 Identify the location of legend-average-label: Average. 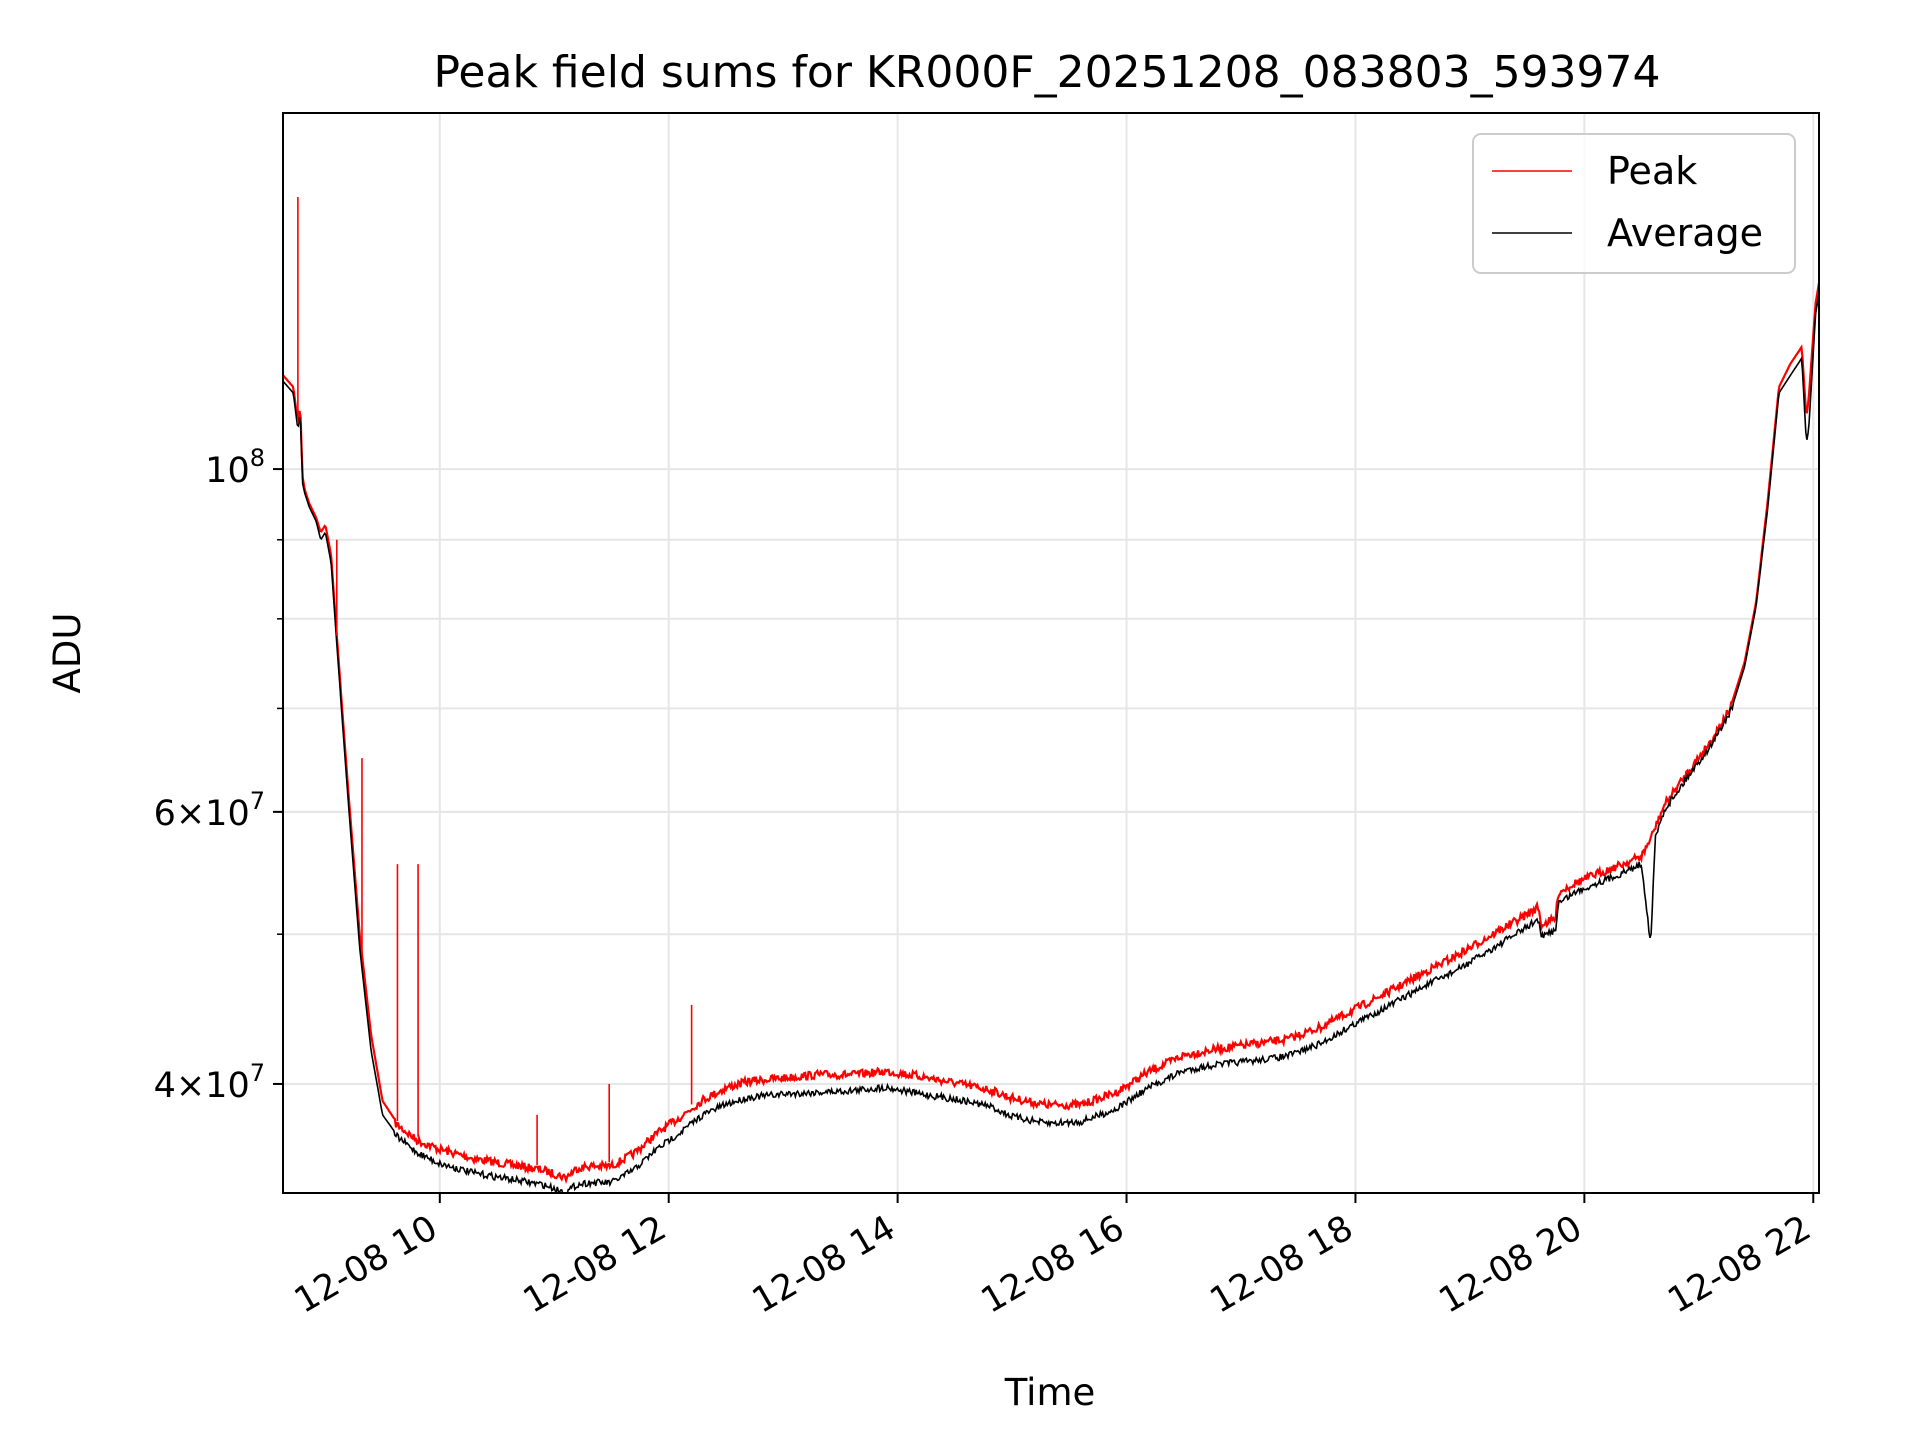
(1685, 233).